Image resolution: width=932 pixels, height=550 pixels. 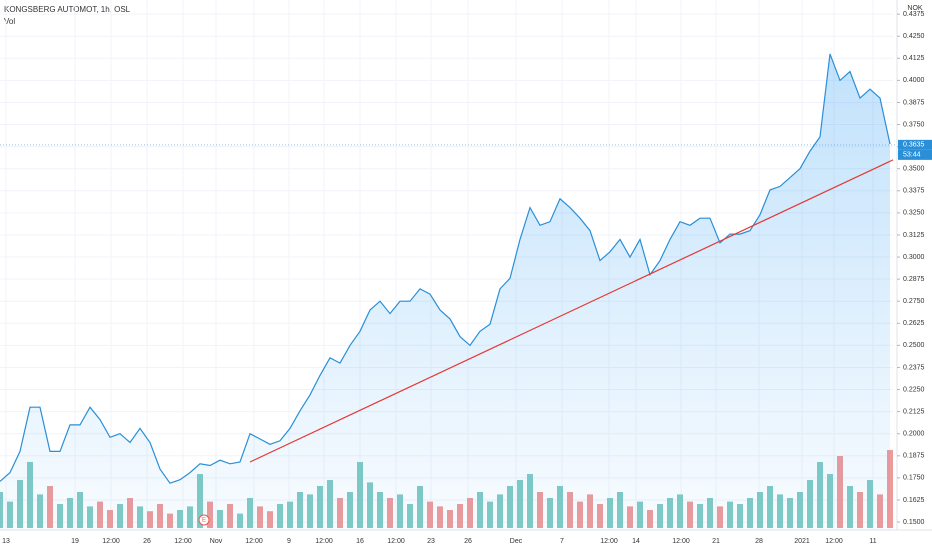 What do you see at coordinates (216, 541) in the screenshot?
I see `x-tick-label: Nov` at bounding box center [216, 541].